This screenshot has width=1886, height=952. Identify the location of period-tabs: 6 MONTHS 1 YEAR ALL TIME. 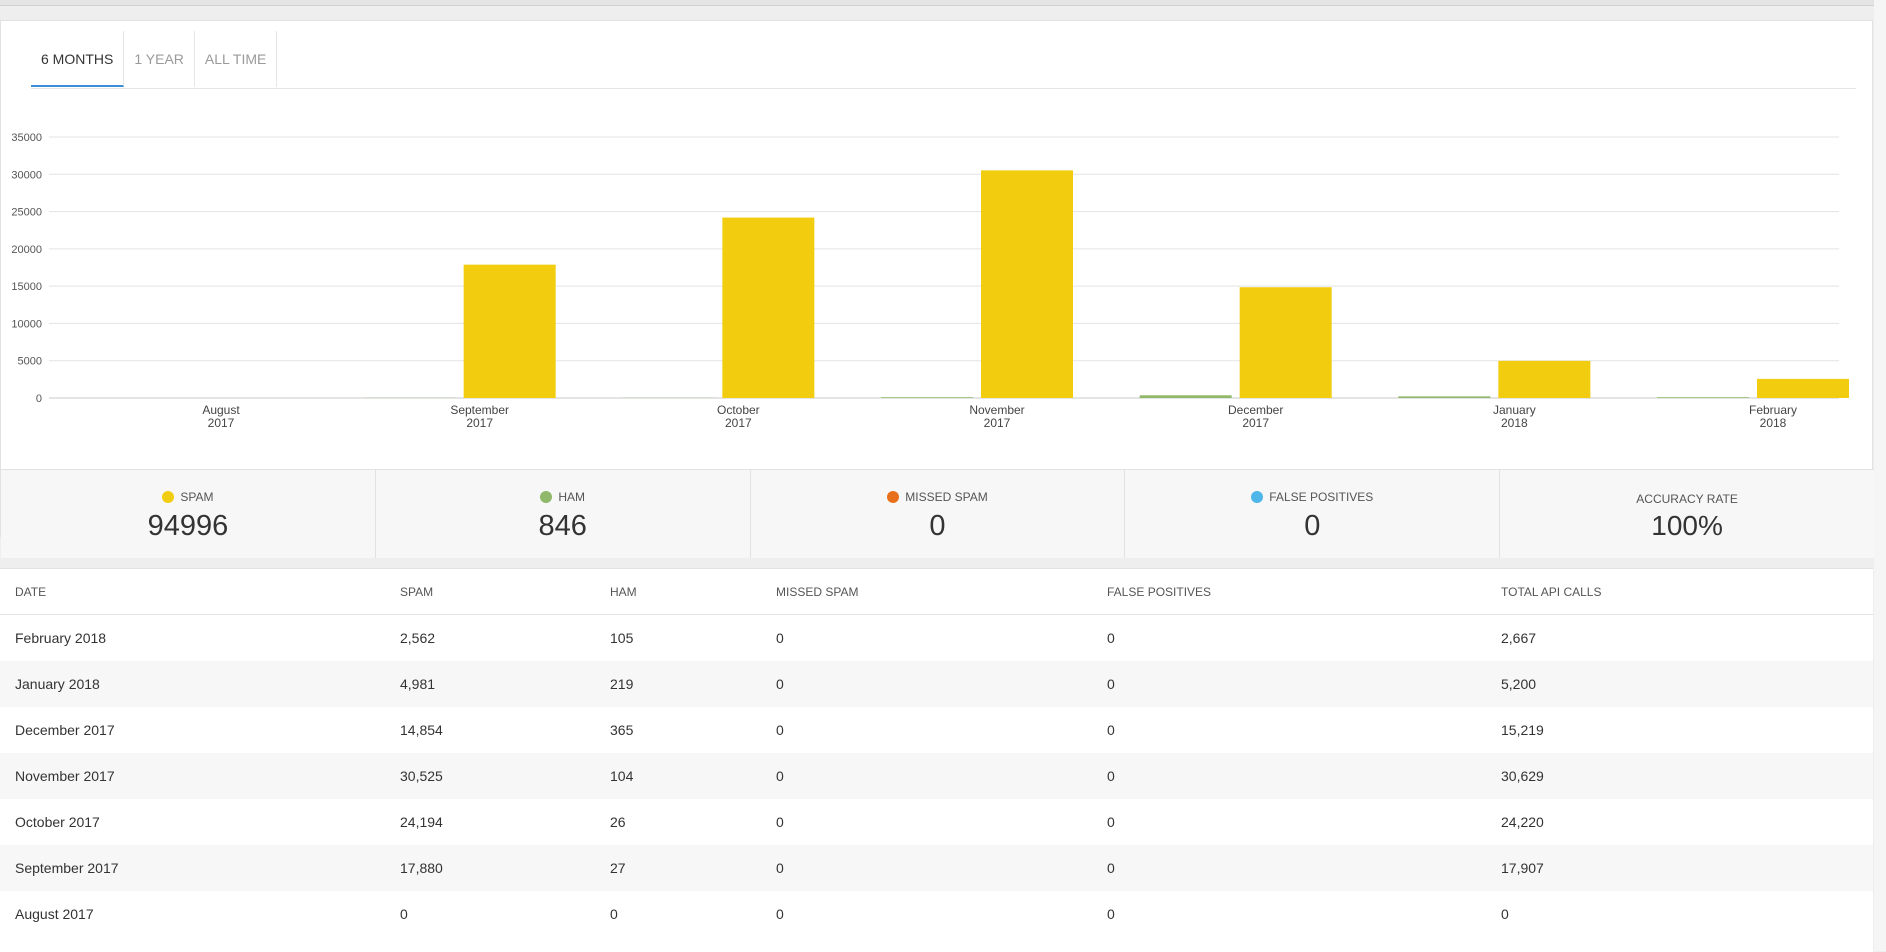
(943, 60).